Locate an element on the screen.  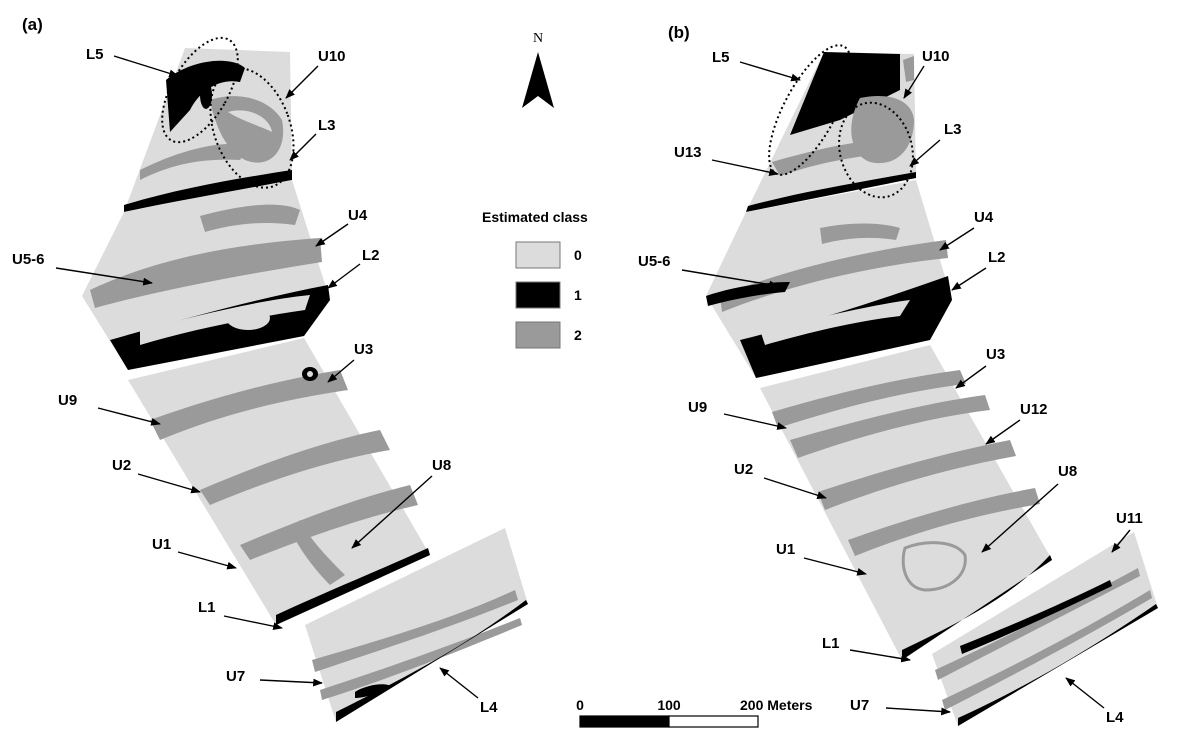
legend-label-0: 0 is located at coordinates (578, 255).